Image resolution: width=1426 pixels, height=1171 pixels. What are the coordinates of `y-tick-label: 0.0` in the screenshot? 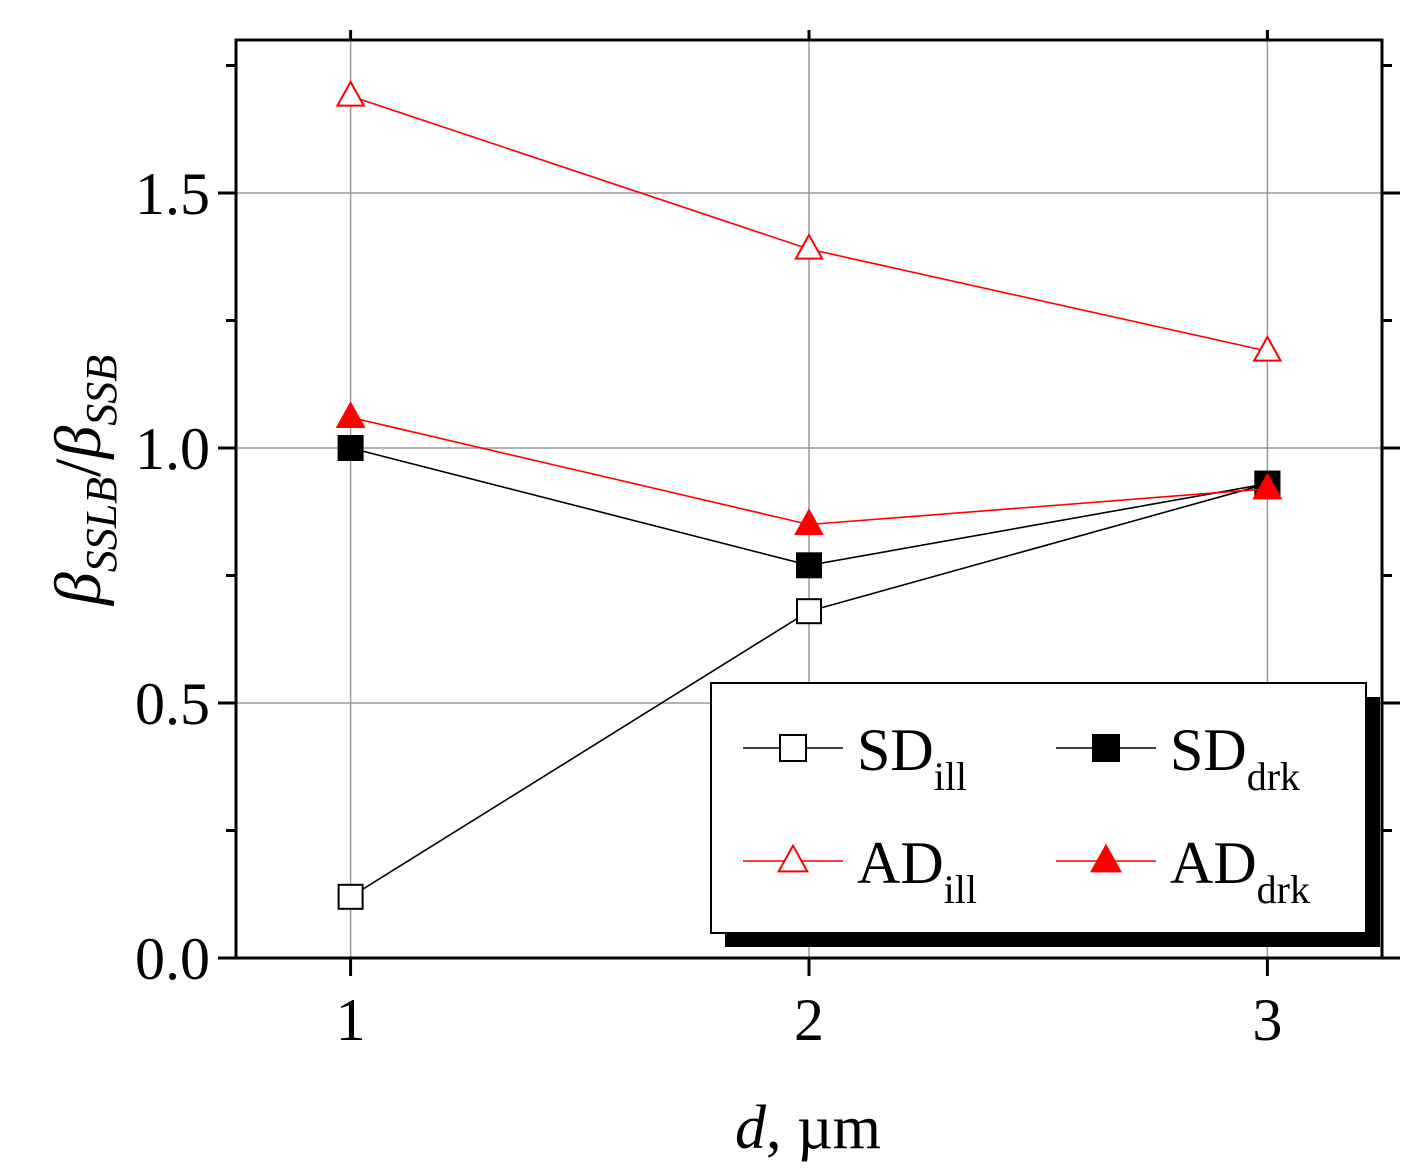 It's located at (172, 959).